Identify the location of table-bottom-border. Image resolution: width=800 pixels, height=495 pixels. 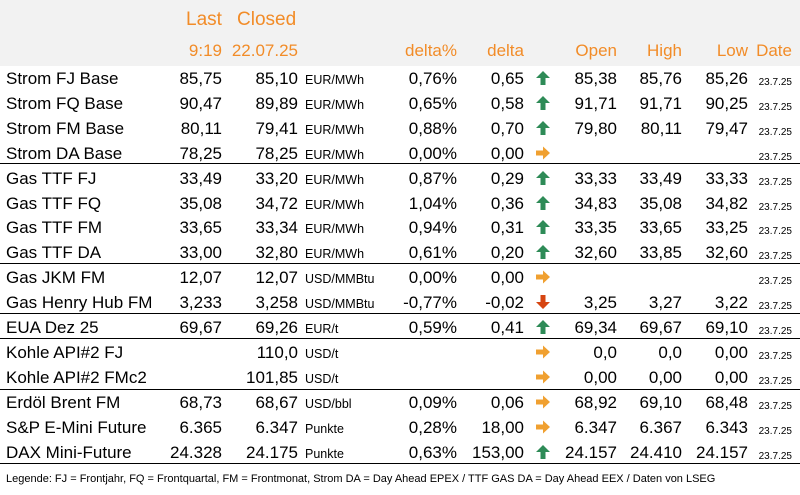
(400, 463).